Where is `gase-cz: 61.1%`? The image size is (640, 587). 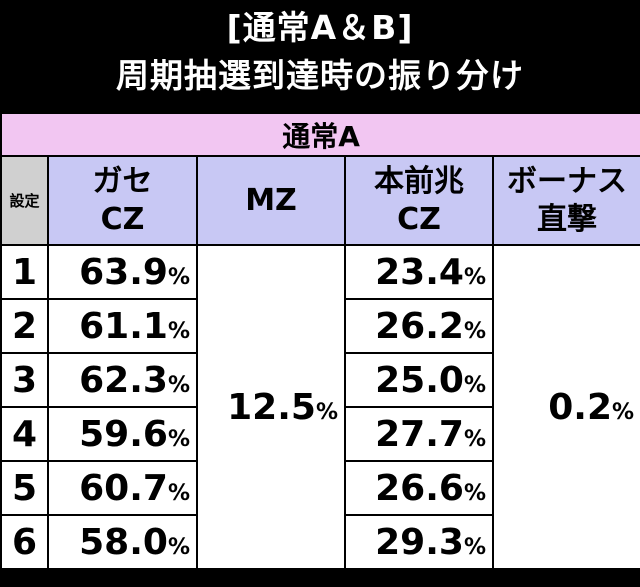 gase-cz: 61.1% is located at coordinates (122, 326).